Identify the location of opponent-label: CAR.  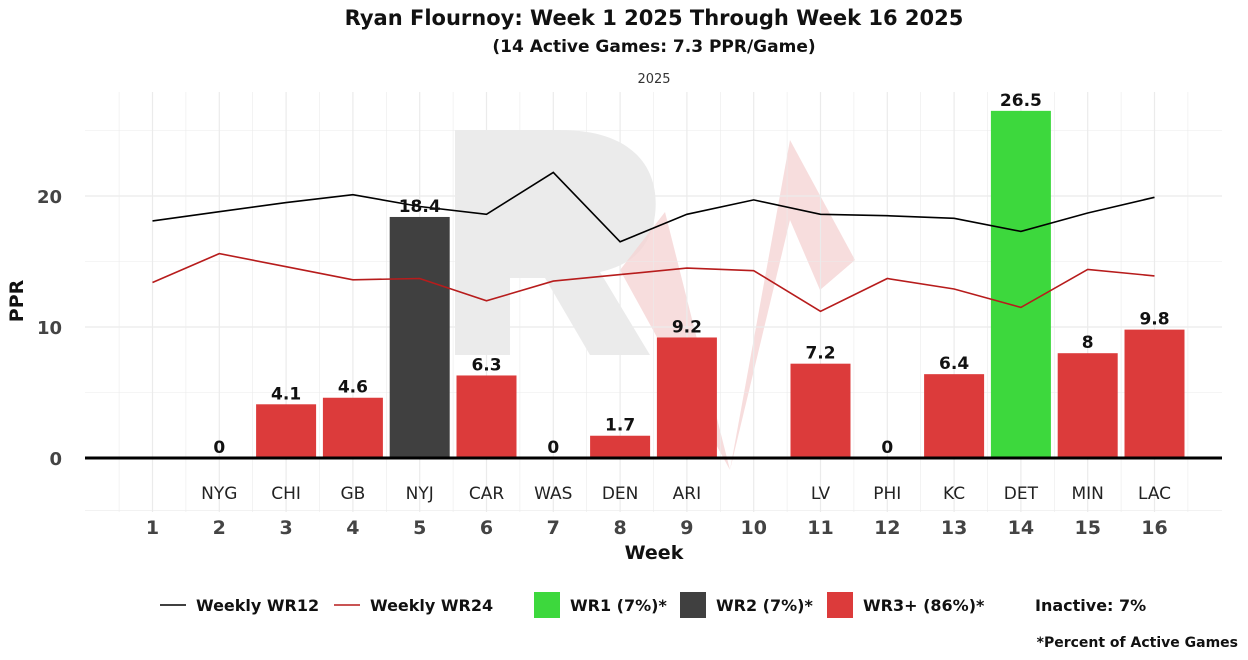
(486, 494).